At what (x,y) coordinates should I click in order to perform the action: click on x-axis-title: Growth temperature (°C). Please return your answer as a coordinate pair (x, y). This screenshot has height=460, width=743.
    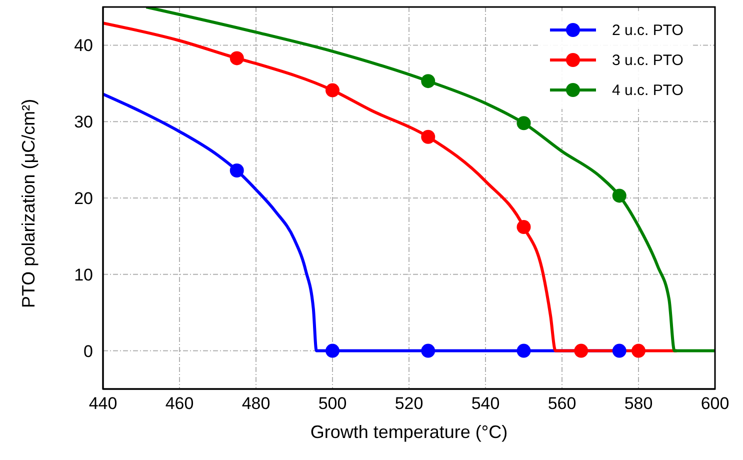
    Looking at the image, I should click on (409, 432).